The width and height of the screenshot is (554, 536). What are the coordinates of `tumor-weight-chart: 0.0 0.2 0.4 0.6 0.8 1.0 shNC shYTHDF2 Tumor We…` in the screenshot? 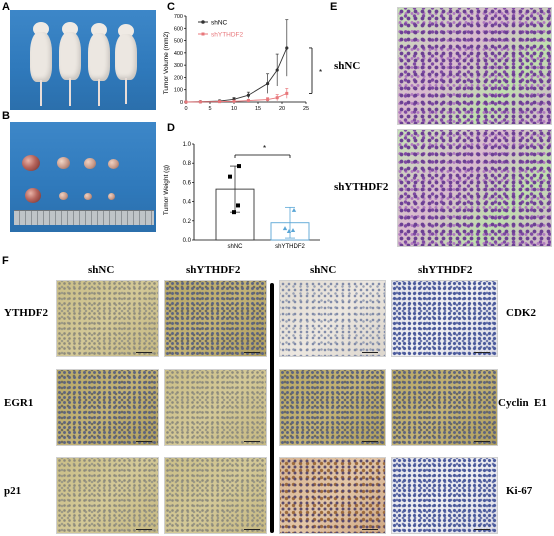 It's located at (241, 196).